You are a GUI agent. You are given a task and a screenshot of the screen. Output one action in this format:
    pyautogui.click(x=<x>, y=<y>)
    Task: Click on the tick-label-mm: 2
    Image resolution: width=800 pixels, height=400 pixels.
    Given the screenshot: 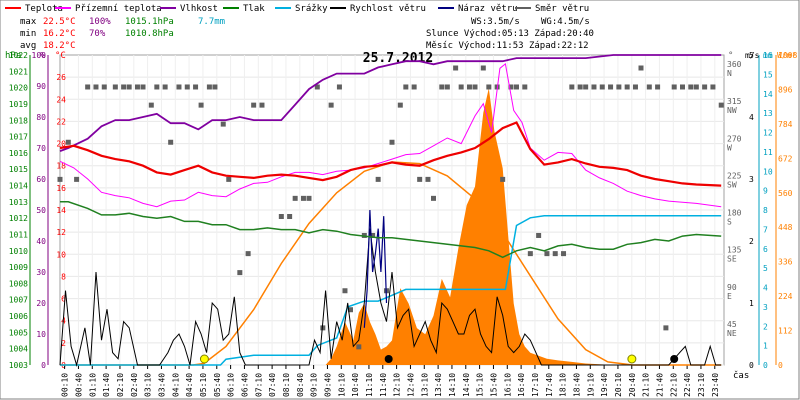 What is the action you would take?
    pyautogui.click(x=765, y=326)
    